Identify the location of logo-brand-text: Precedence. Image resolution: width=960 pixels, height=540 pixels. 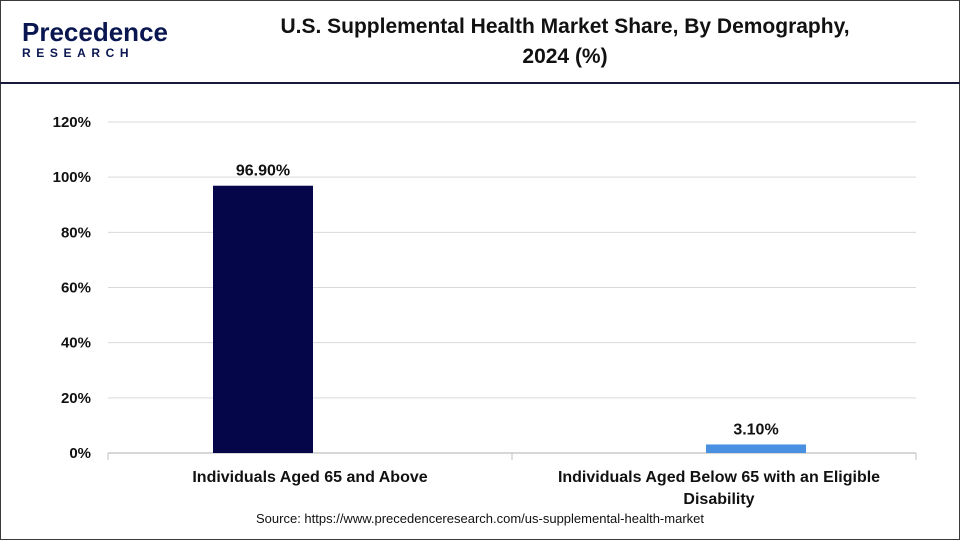
(95, 32).